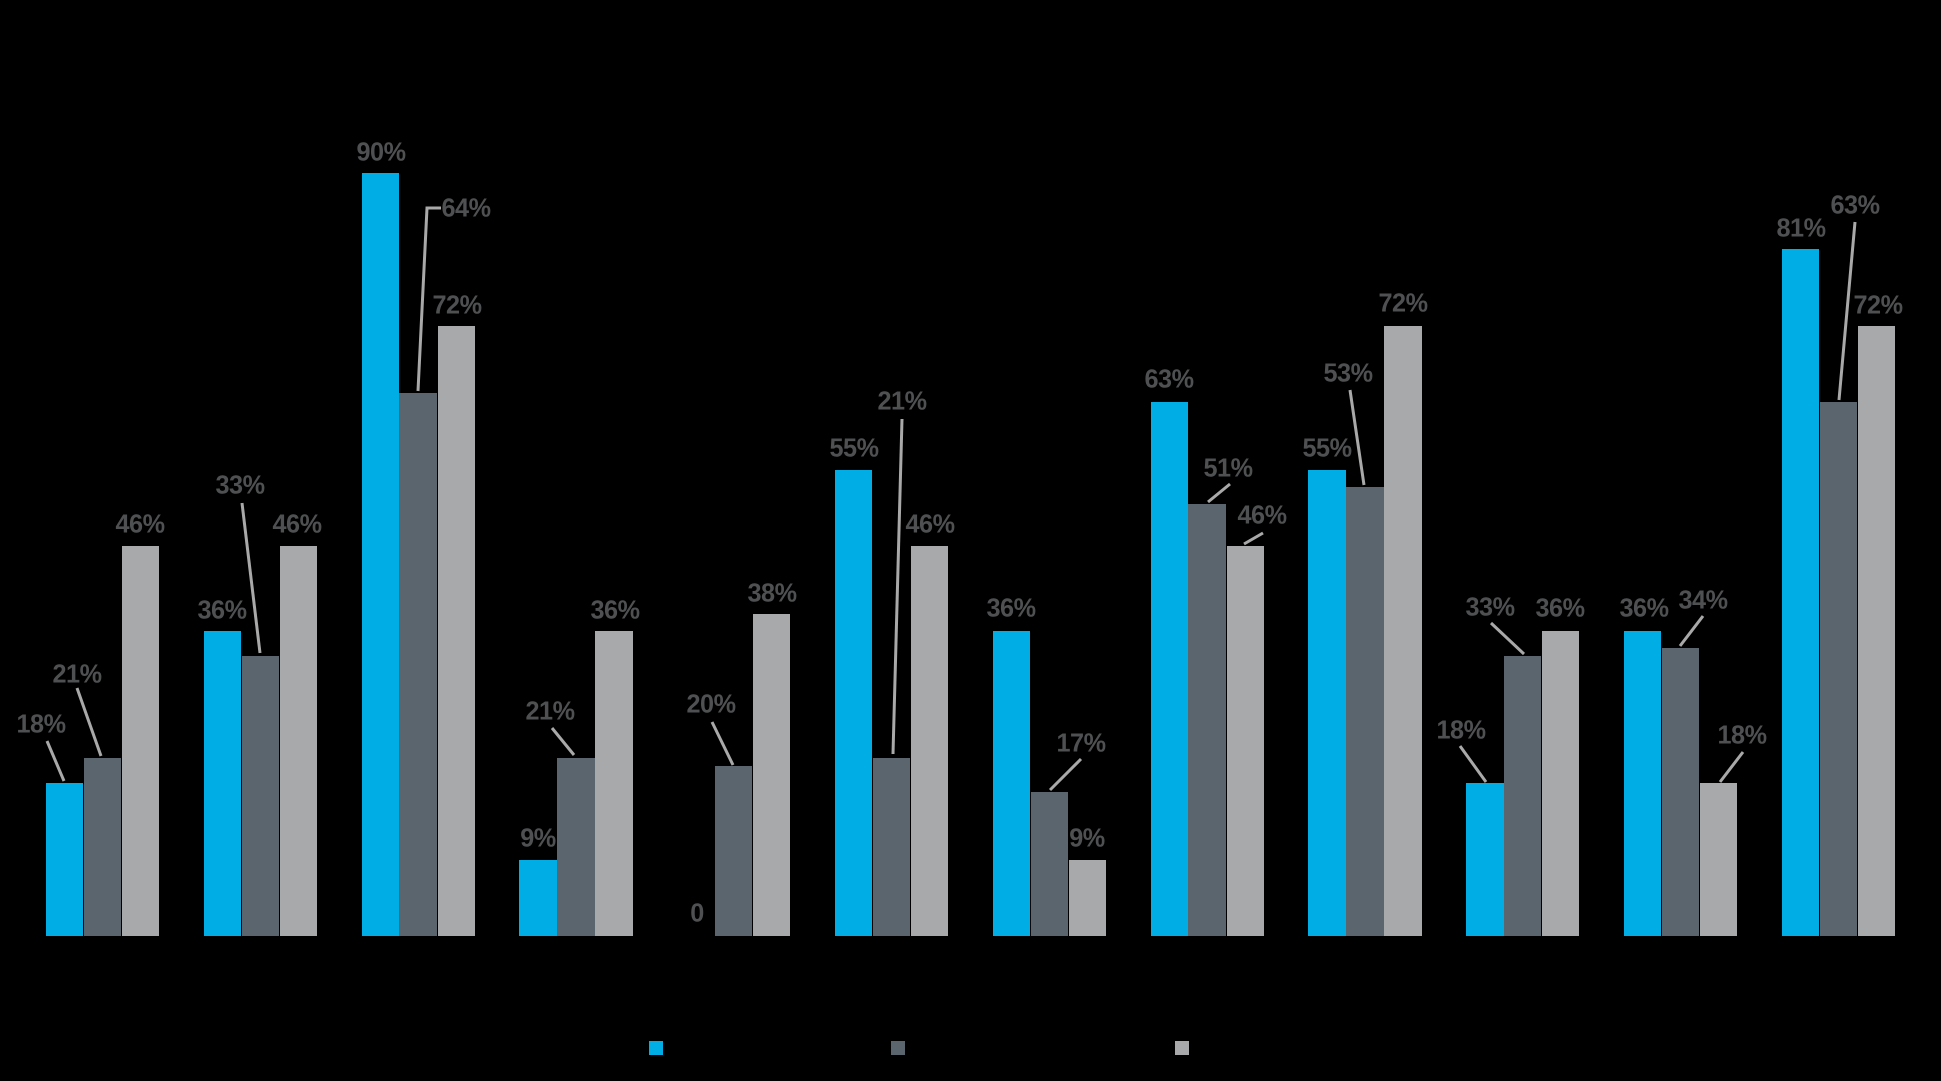 The image size is (1941, 1081). What do you see at coordinates (711, 703) in the screenshot?
I see `data-label: 20%` at bounding box center [711, 703].